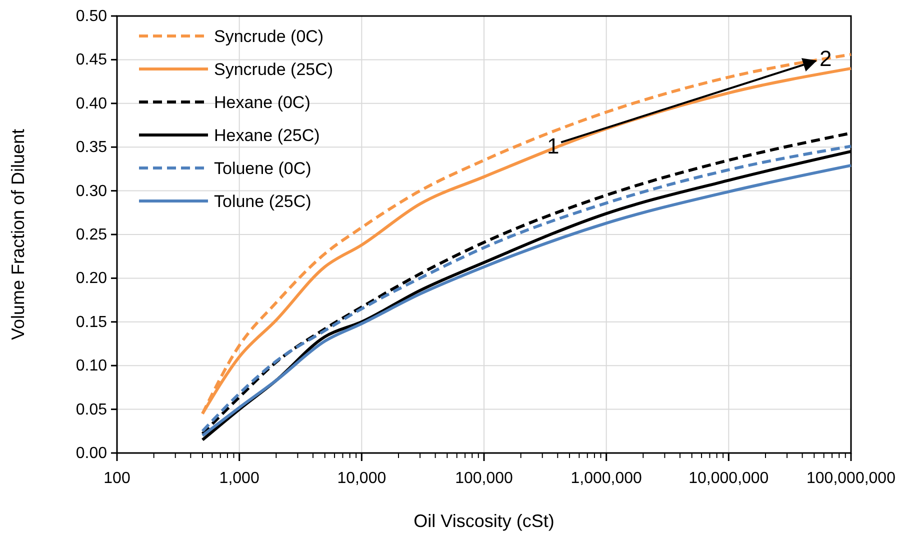 The image size is (914, 539). I want to click on y-tick-label: 0.15, so click(92, 322).